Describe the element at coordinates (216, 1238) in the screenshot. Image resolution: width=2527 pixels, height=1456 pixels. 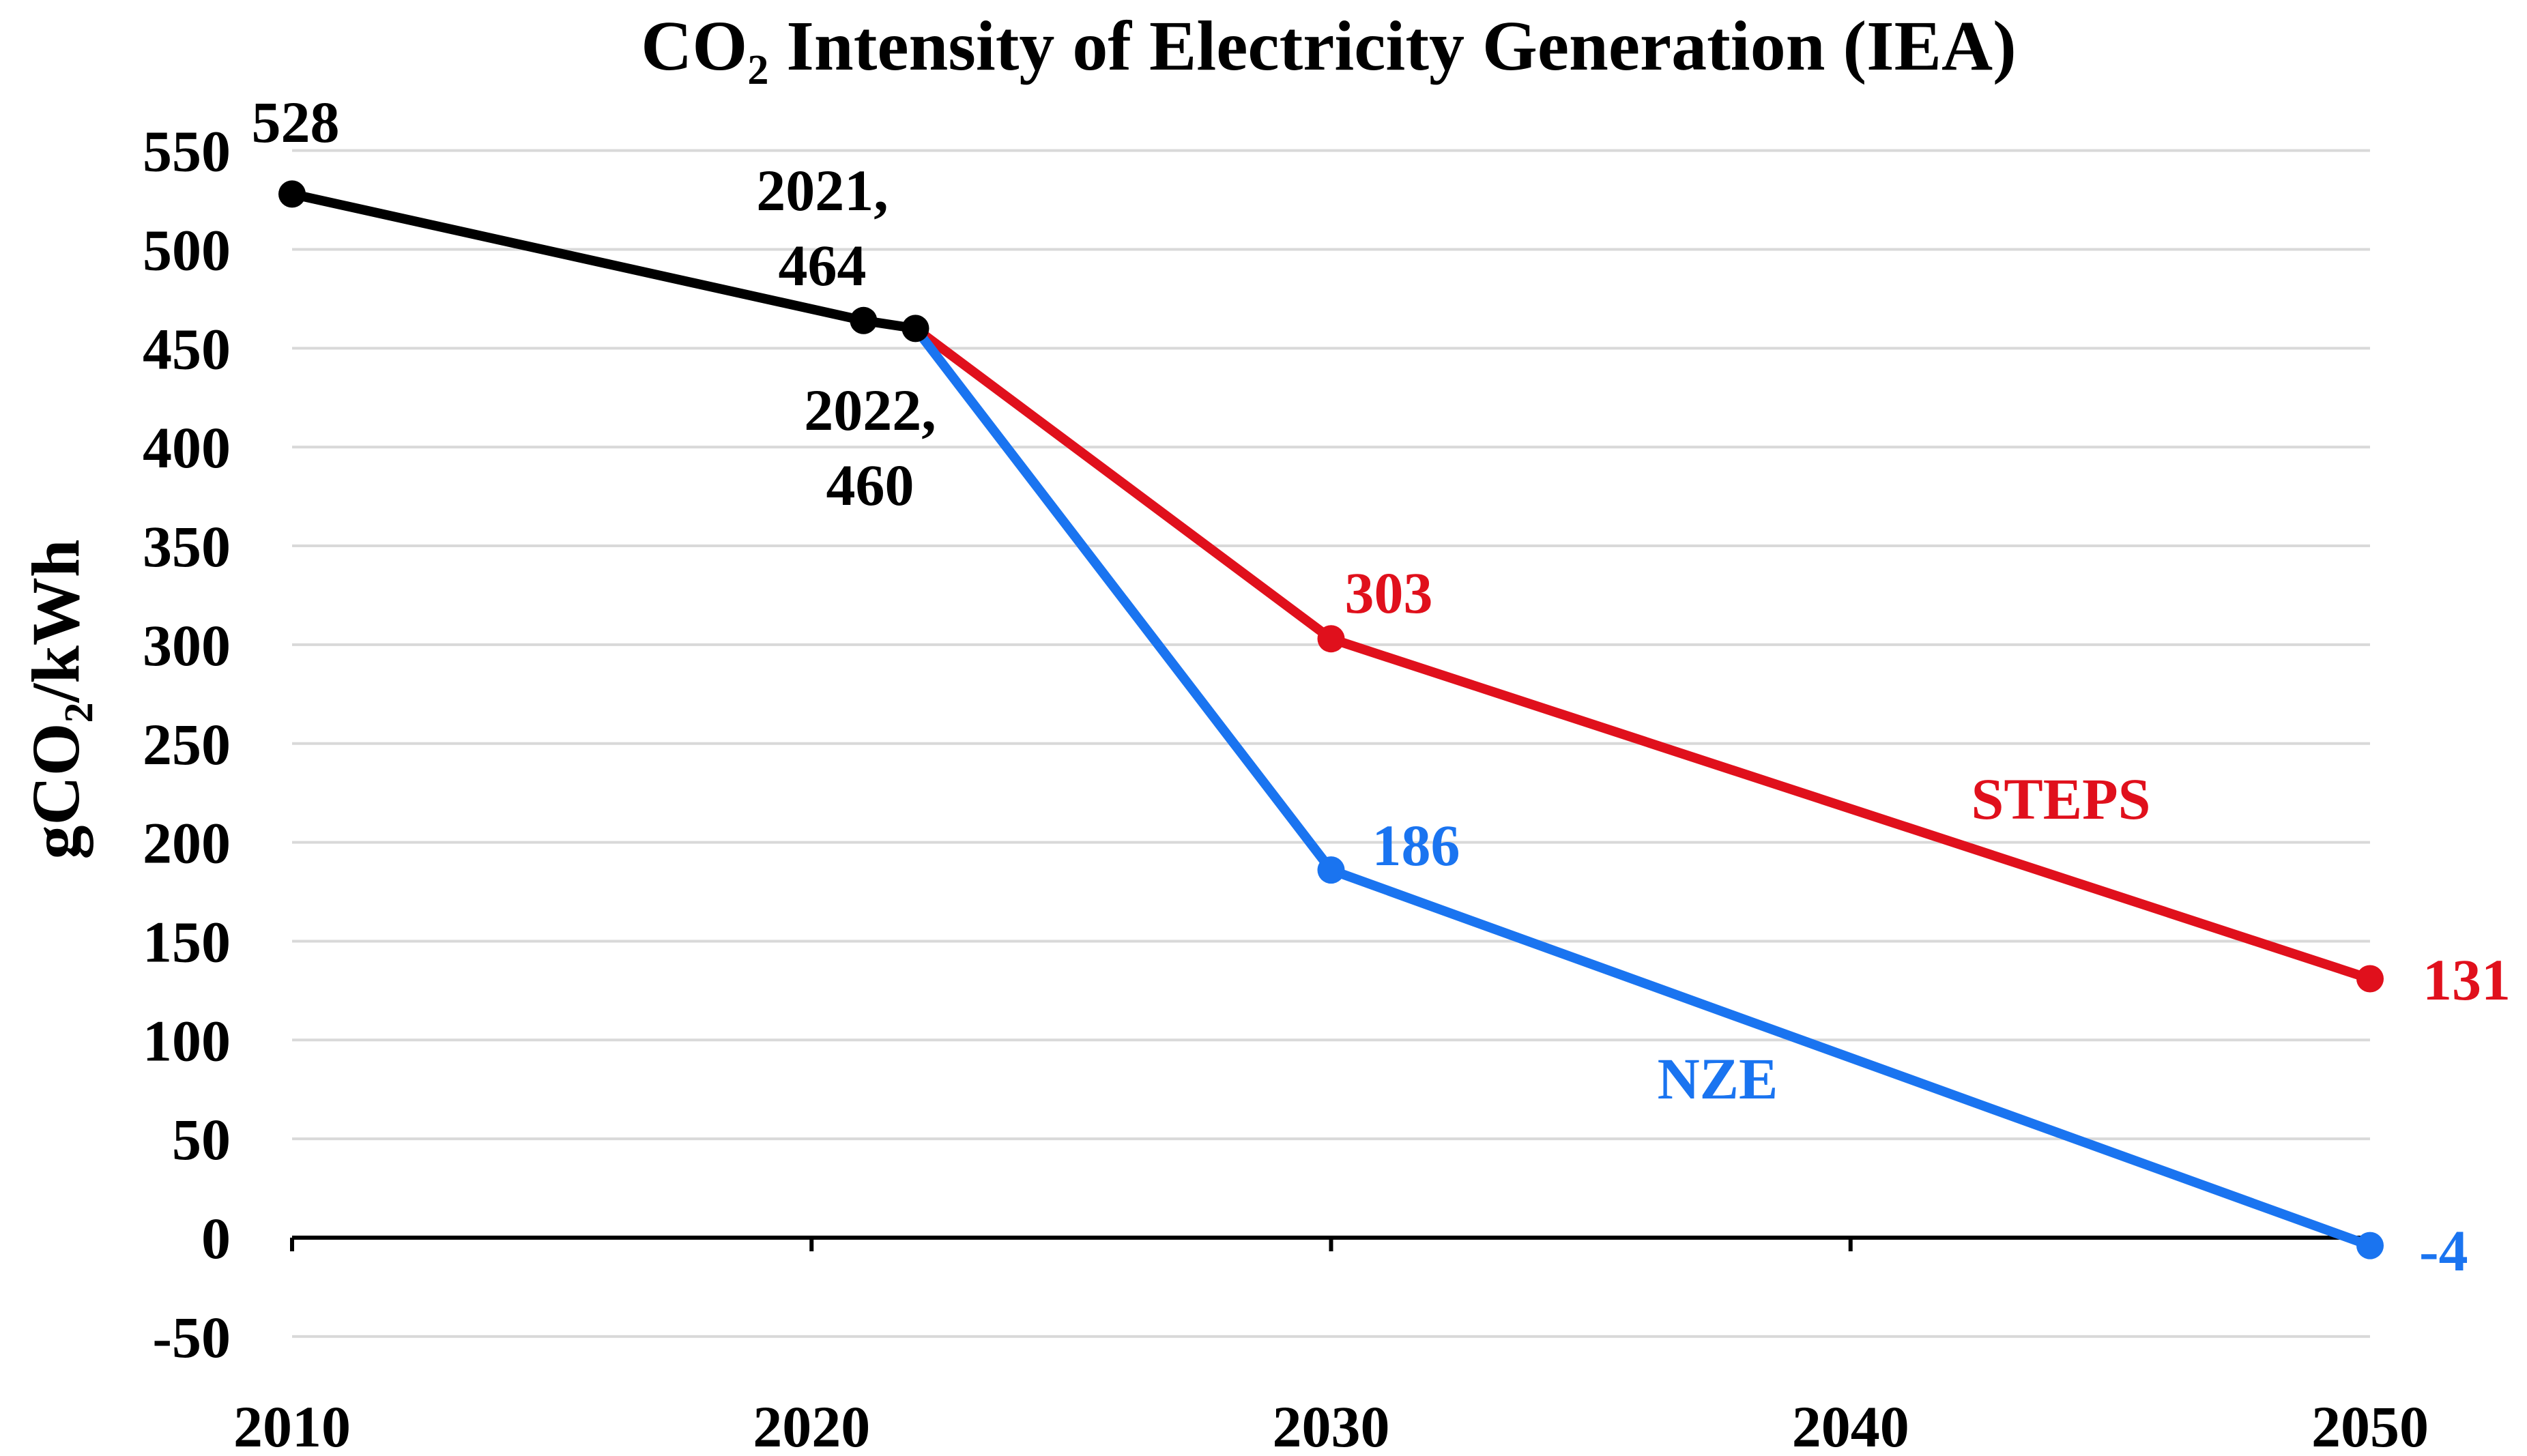
I see `y-tick-label: 0` at that location.